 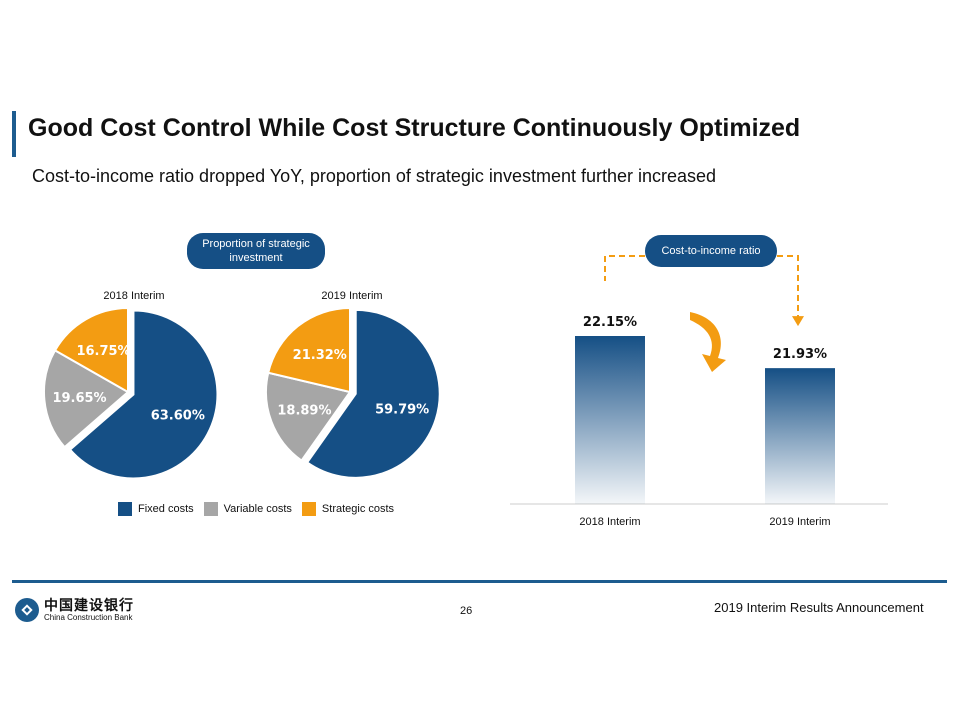 I want to click on legend-item-variable: Variable costs, so click(x=247, y=509).